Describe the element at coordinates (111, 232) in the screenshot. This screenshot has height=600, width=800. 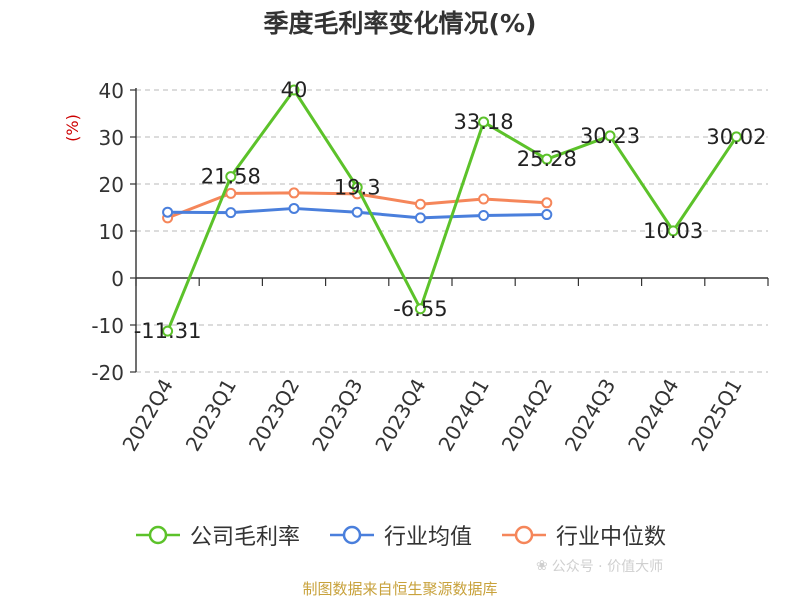
I see `y-tick-label: 10` at that location.